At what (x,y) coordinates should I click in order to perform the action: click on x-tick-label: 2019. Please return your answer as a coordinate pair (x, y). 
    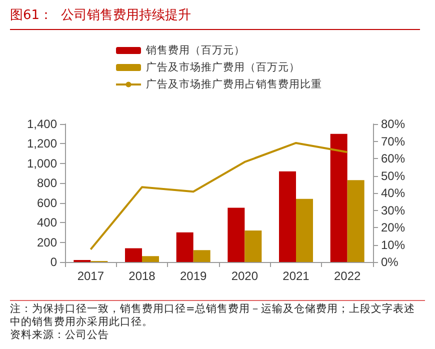
    Looking at the image, I should click on (194, 276).